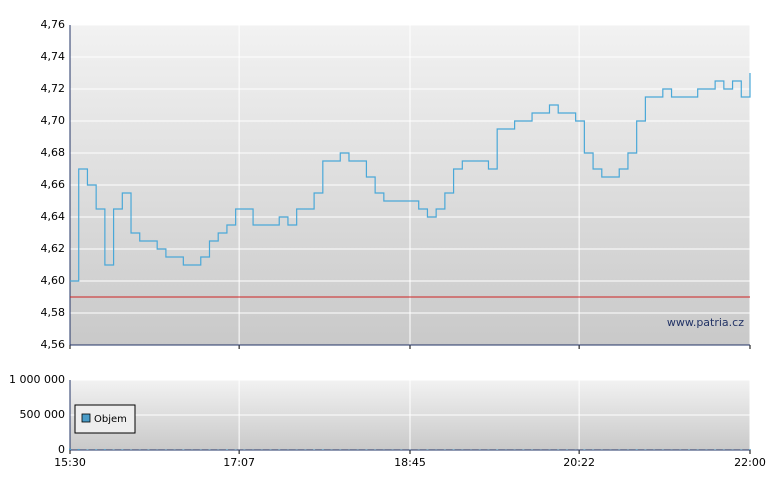  Describe the element at coordinates (43, 414) in the screenshot. I see `y-tick-label: 500 000` at that location.